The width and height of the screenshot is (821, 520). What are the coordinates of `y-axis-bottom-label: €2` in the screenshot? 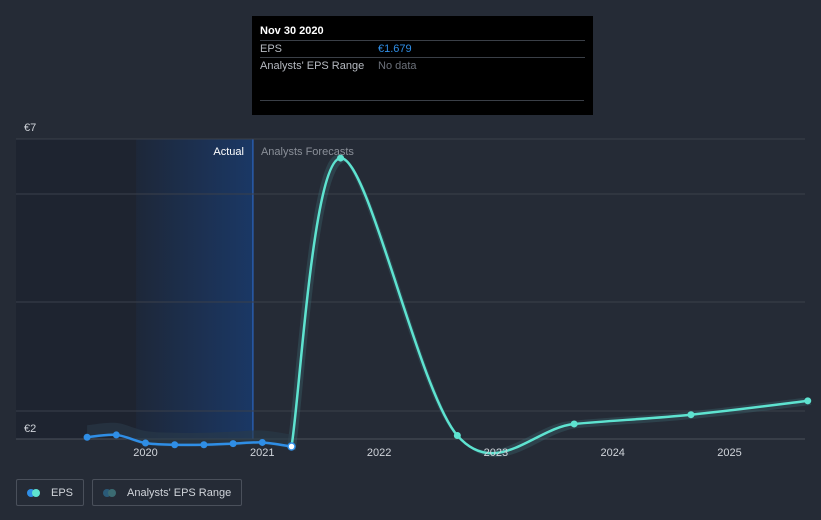 It's located at (30, 429).